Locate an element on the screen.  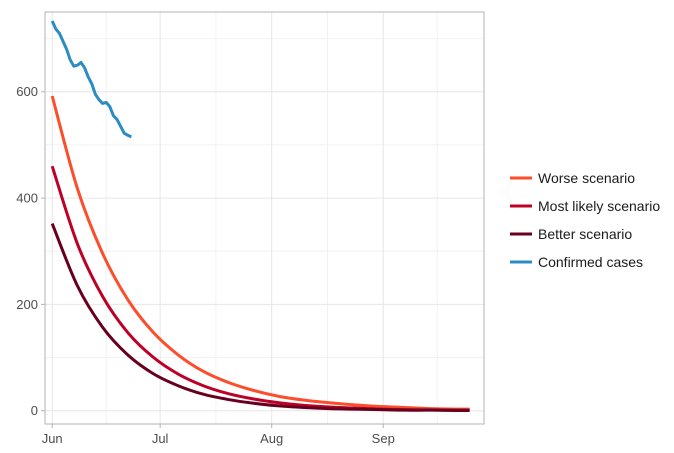
x-tick-label: Aug is located at coordinates (271, 438).